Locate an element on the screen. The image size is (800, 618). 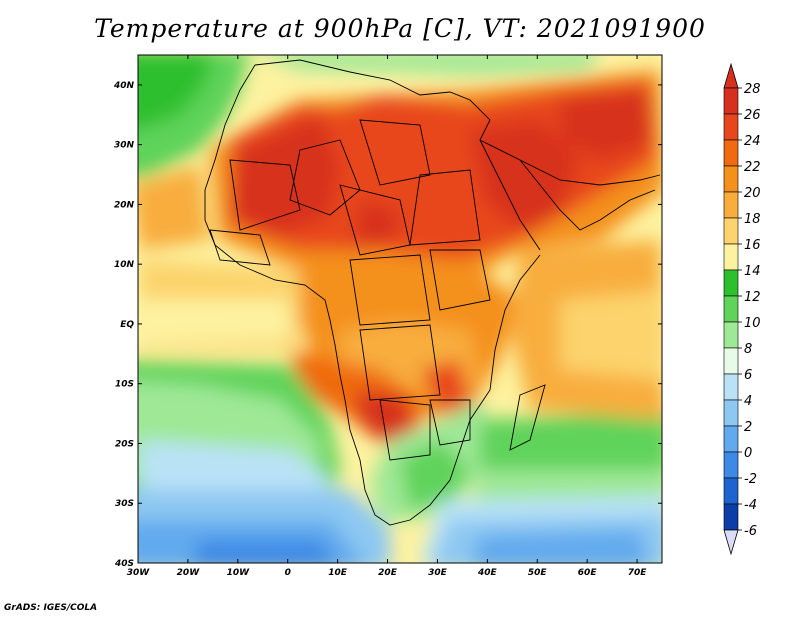
lon-tick-label: 0 is located at coordinates (288, 573).